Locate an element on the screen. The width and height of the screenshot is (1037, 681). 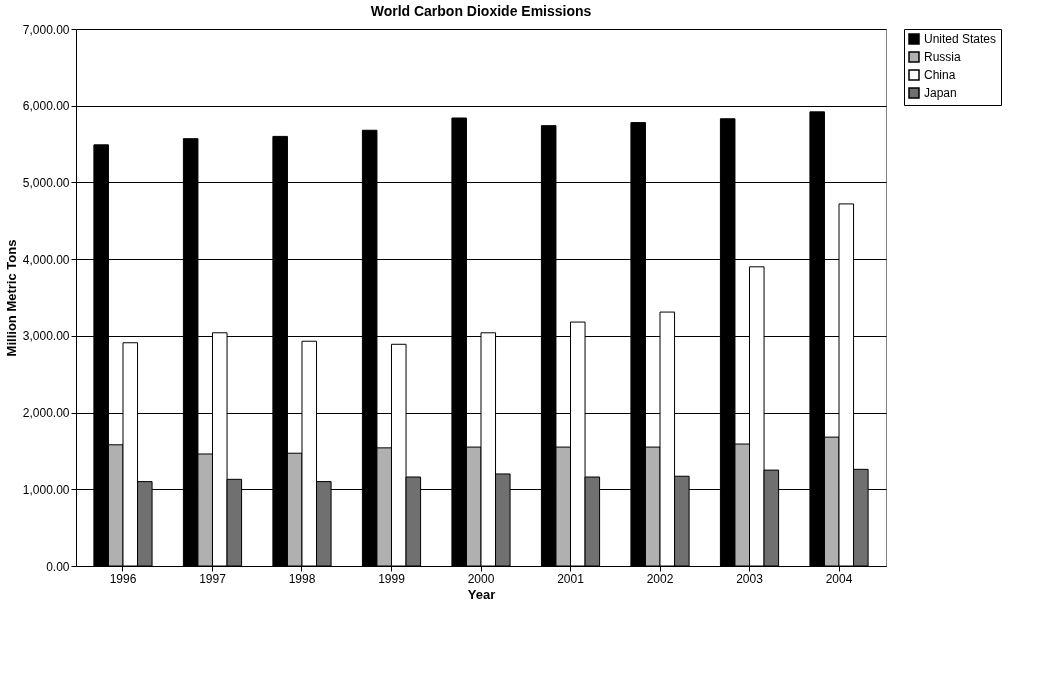
chart-title: World Carbon Dioxide Emissions is located at coordinates (481, 11).